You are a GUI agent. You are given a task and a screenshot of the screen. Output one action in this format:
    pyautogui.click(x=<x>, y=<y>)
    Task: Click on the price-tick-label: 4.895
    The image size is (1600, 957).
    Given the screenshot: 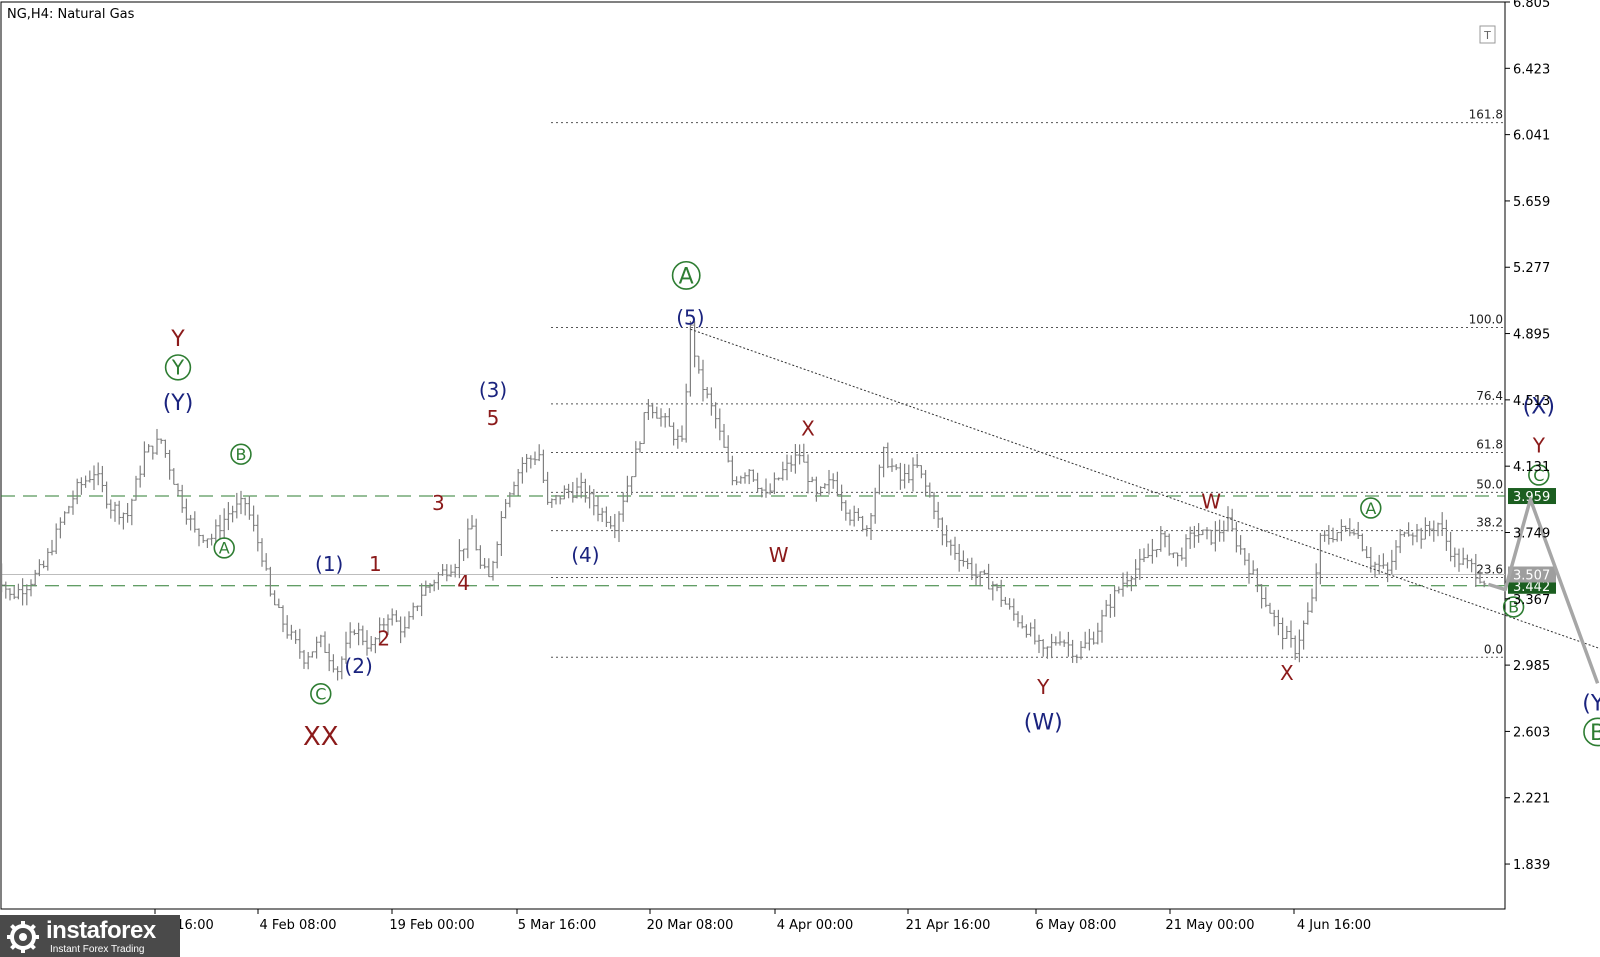 What is the action you would take?
    pyautogui.click(x=1531, y=335)
    